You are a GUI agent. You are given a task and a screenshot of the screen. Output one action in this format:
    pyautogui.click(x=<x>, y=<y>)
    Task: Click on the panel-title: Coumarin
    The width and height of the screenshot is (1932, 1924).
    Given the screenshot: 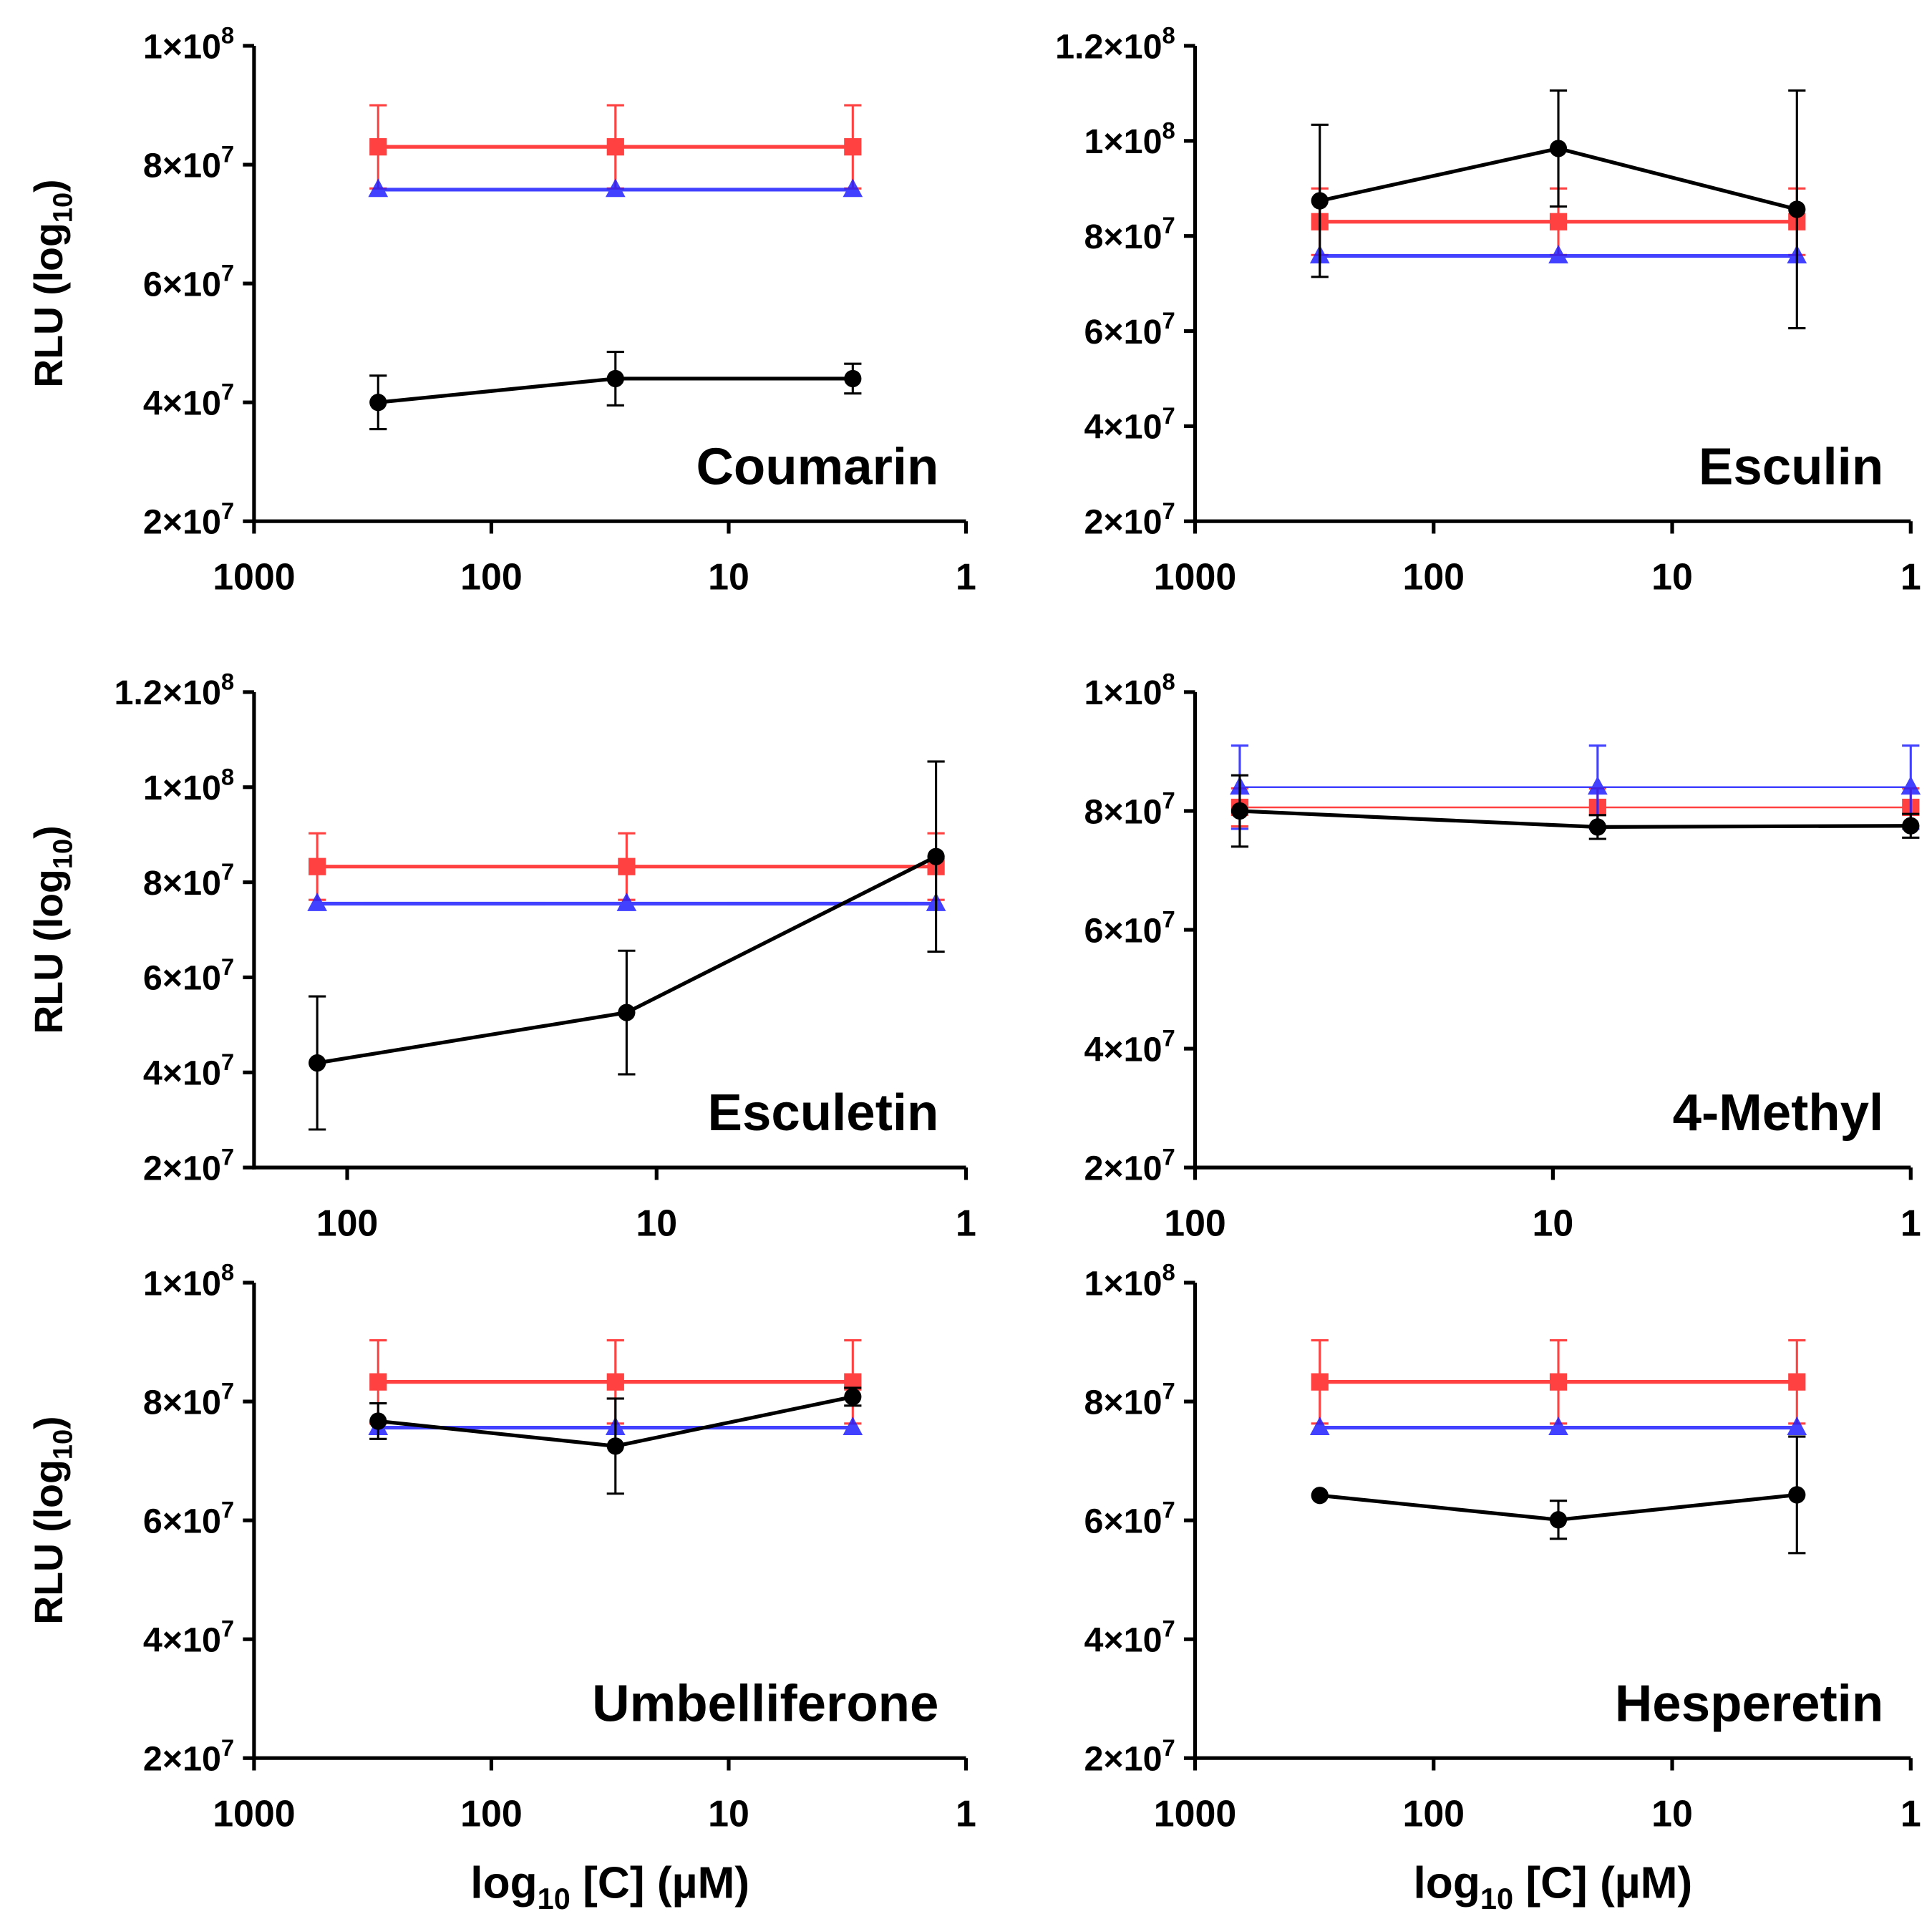 What is the action you would take?
    pyautogui.click(x=817, y=466)
    